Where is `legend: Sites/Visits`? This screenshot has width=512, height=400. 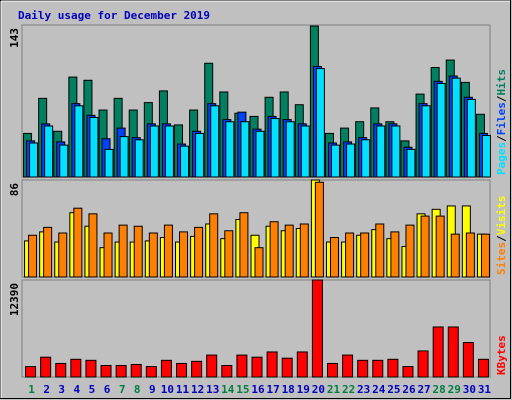
legend: Sites/Visits is located at coordinates (501, 236).